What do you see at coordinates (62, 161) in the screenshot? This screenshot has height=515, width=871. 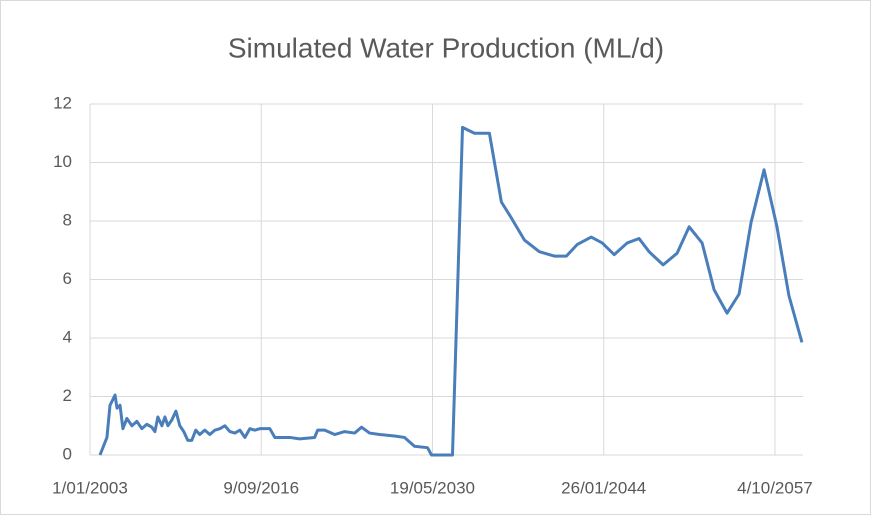 I see `y-tick-label: 10` at bounding box center [62, 161].